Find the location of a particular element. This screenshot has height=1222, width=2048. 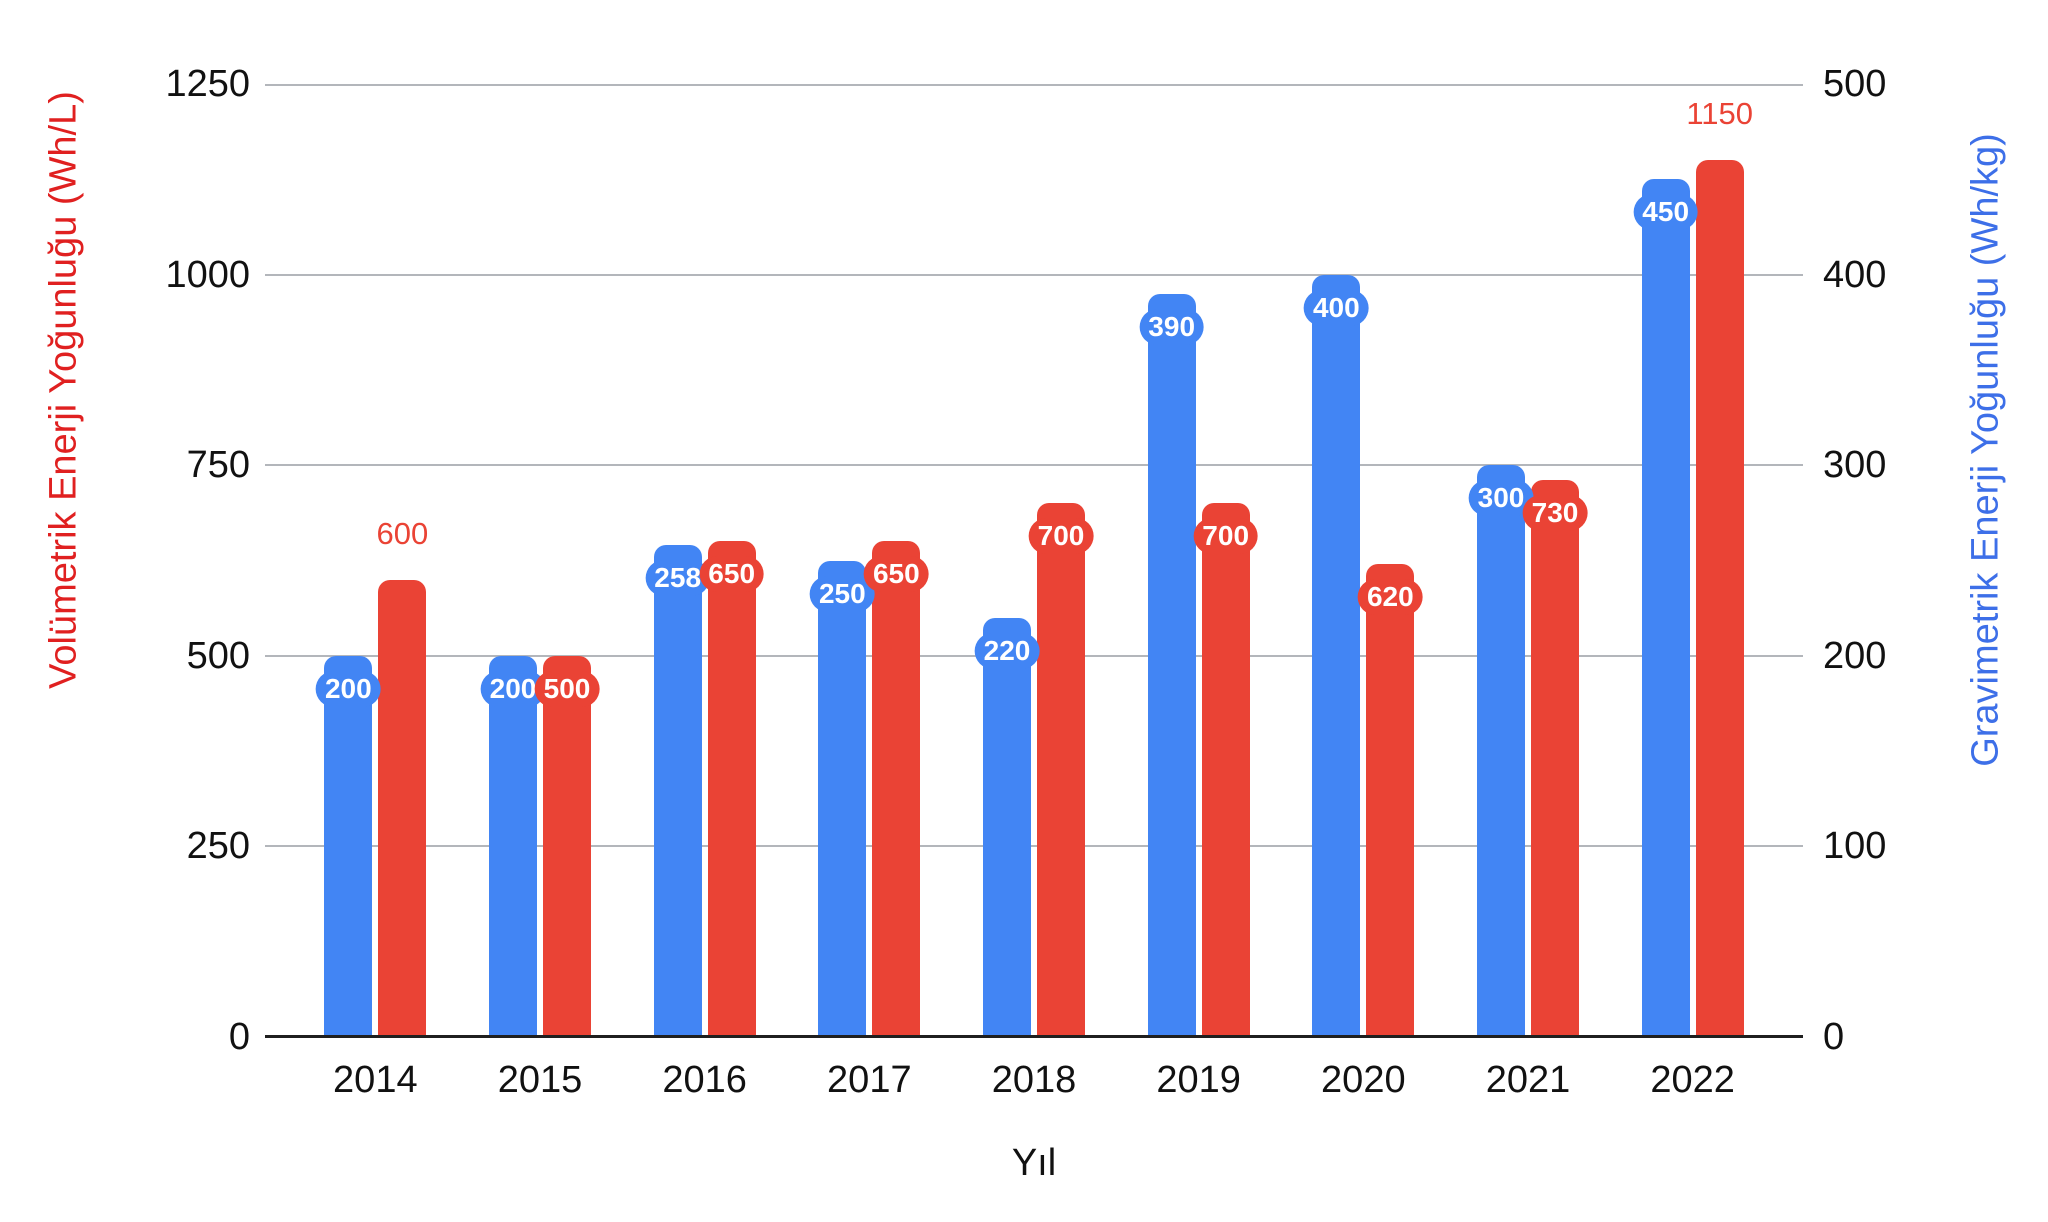

bar-volumetrik-2018 is located at coordinates (1061, 770).